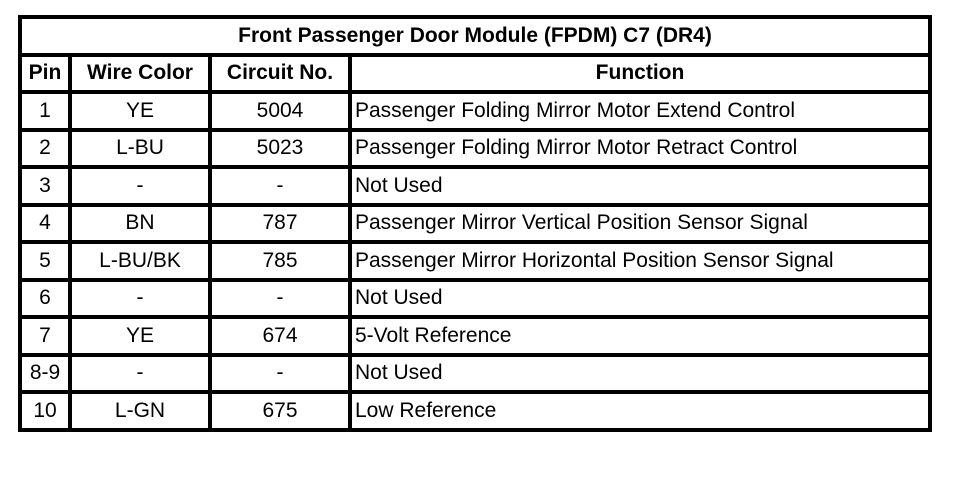 This screenshot has height=488, width=960. What do you see at coordinates (45, 411) in the screenshot?
I see `pin-cell: 10` at bounding box center [45, 411].